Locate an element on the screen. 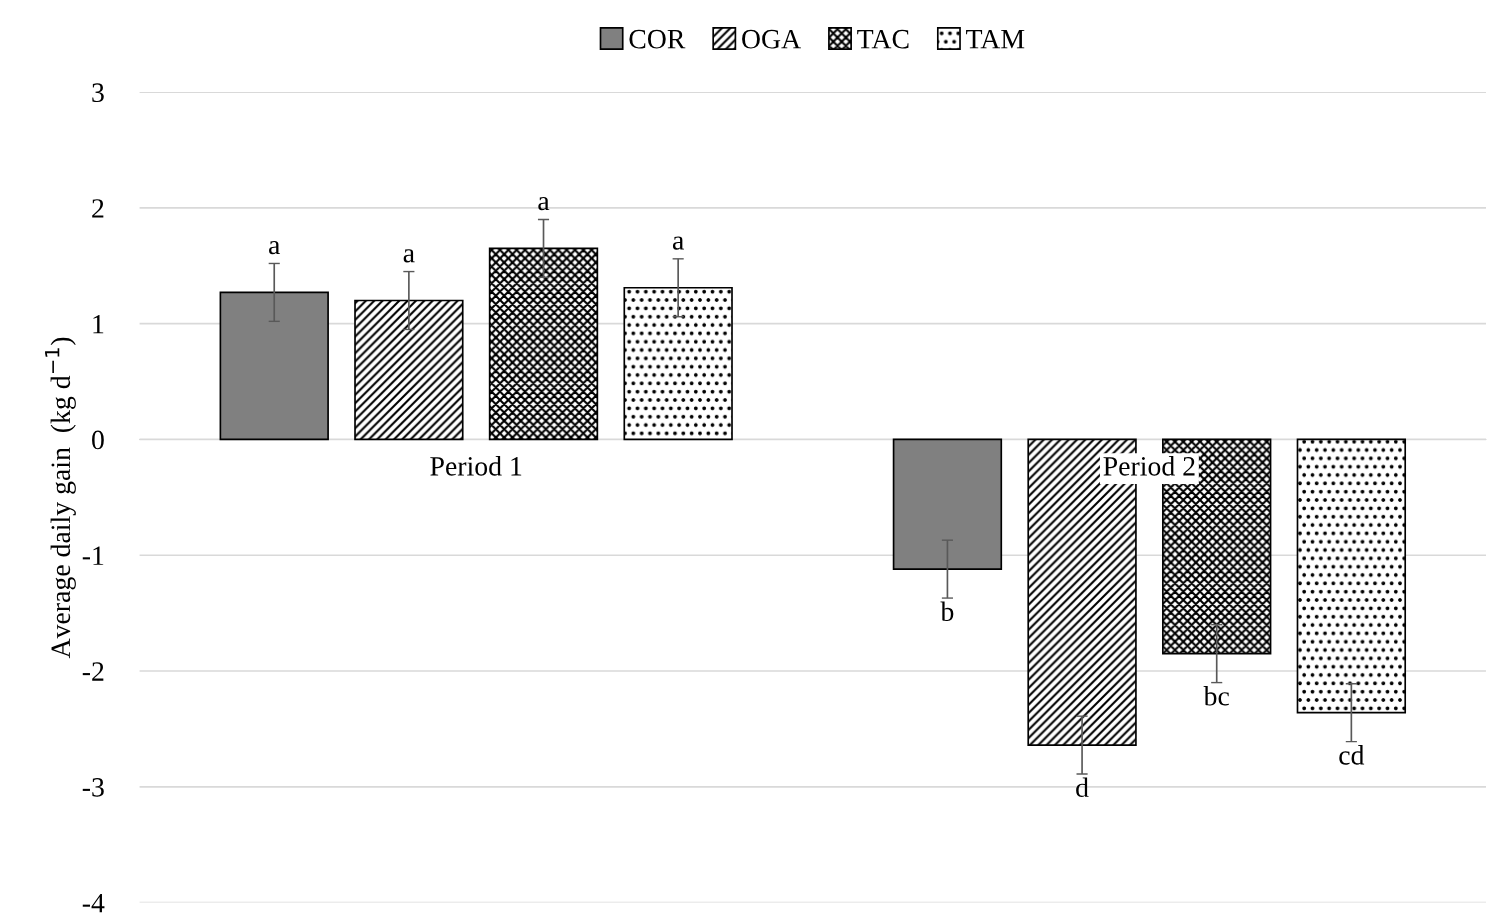 The image size is (1501, 921). y-tick-label: 2 is located at coordinates (98, 208).